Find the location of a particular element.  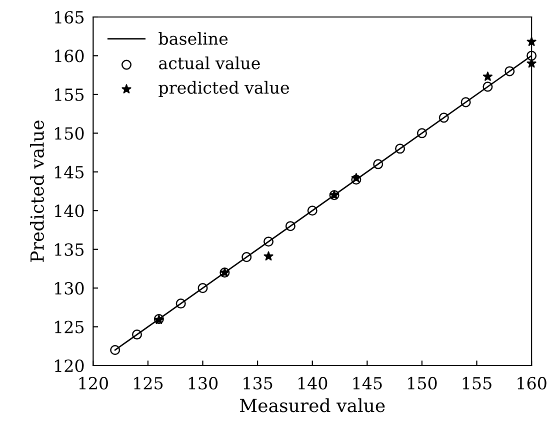

y-tick-label: 165 is located at coordinates (69, 17).